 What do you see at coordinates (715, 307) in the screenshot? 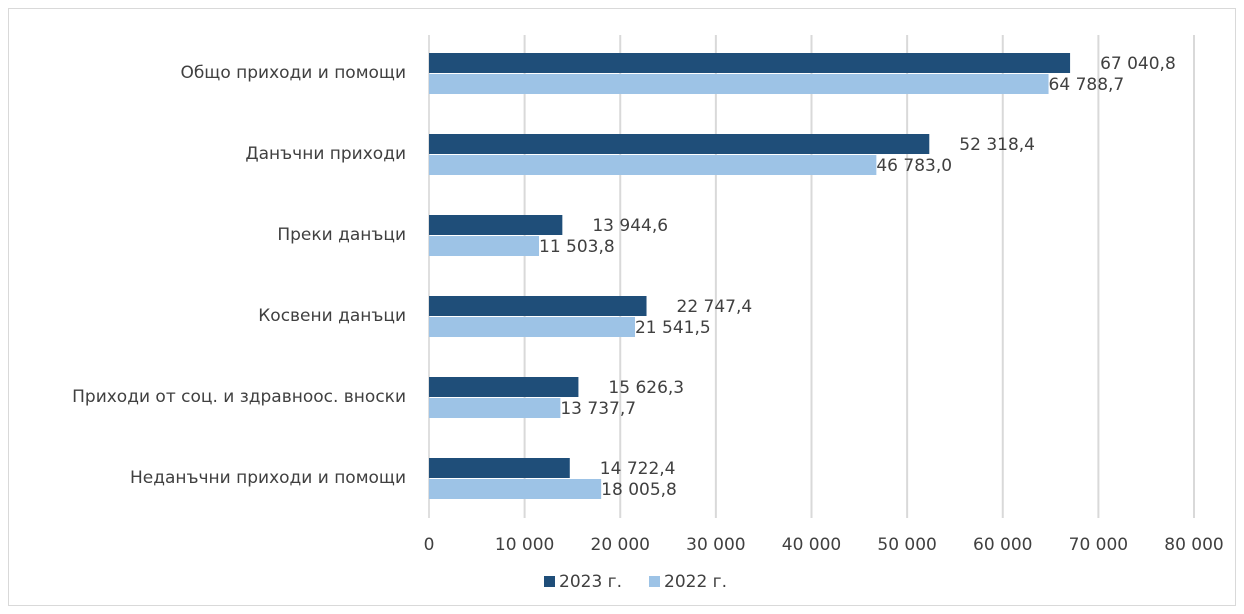
I see `data-label: 22 747,4` at bounding box center [715, 307].